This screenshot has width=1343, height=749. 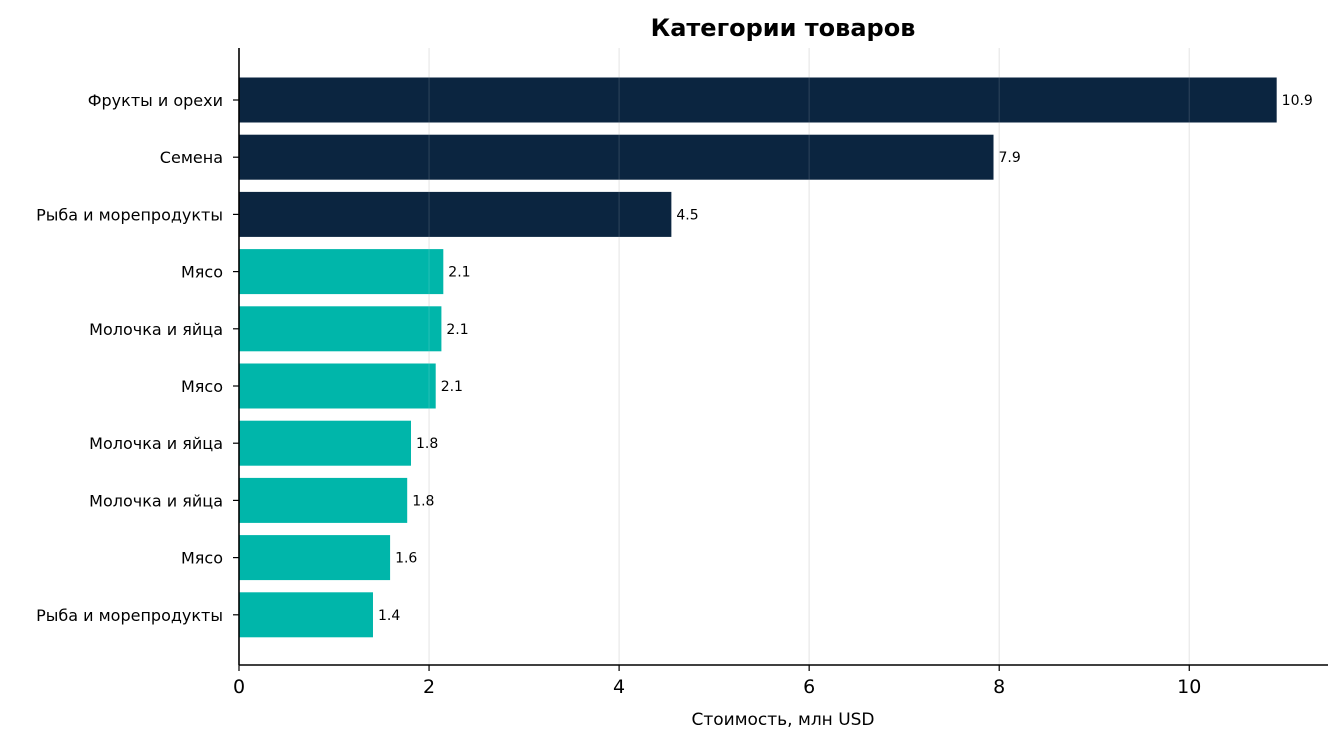 I want to click on bar-value-label: 10.9, so click(x=1297, y=101).